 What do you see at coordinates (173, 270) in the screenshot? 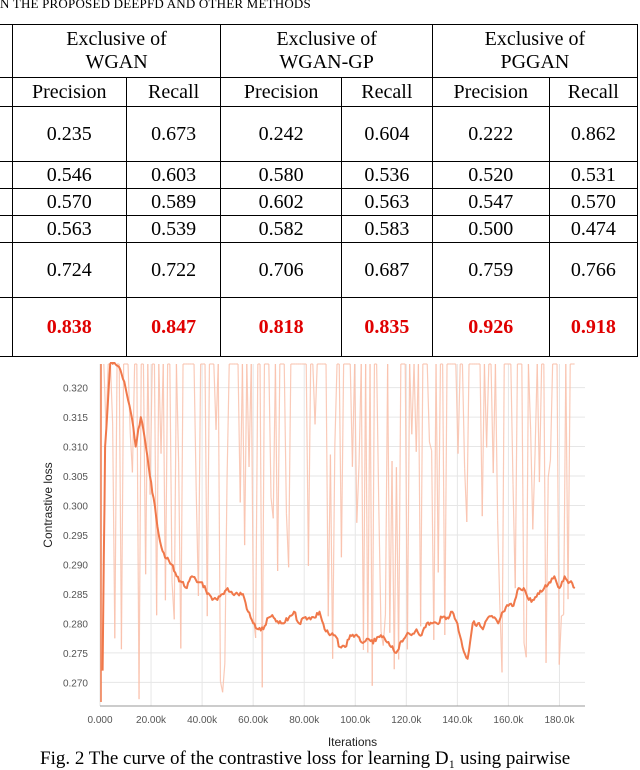
I see `table-cell: 0.722` at bounding box center [173, 270].